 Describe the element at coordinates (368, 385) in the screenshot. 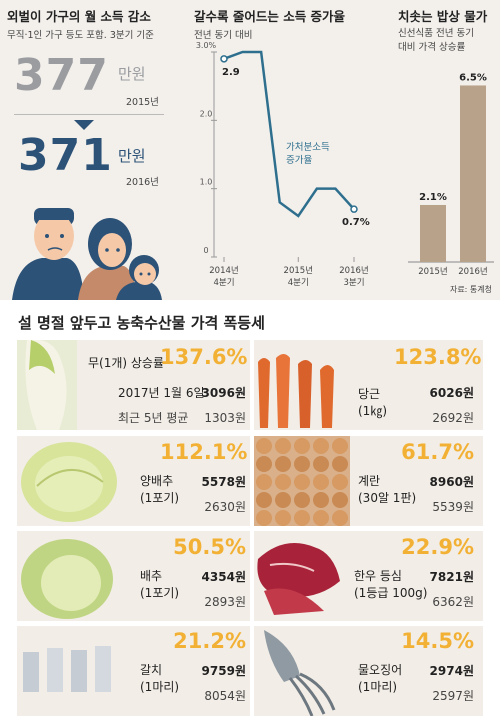

I see `card-carrot` at that location.